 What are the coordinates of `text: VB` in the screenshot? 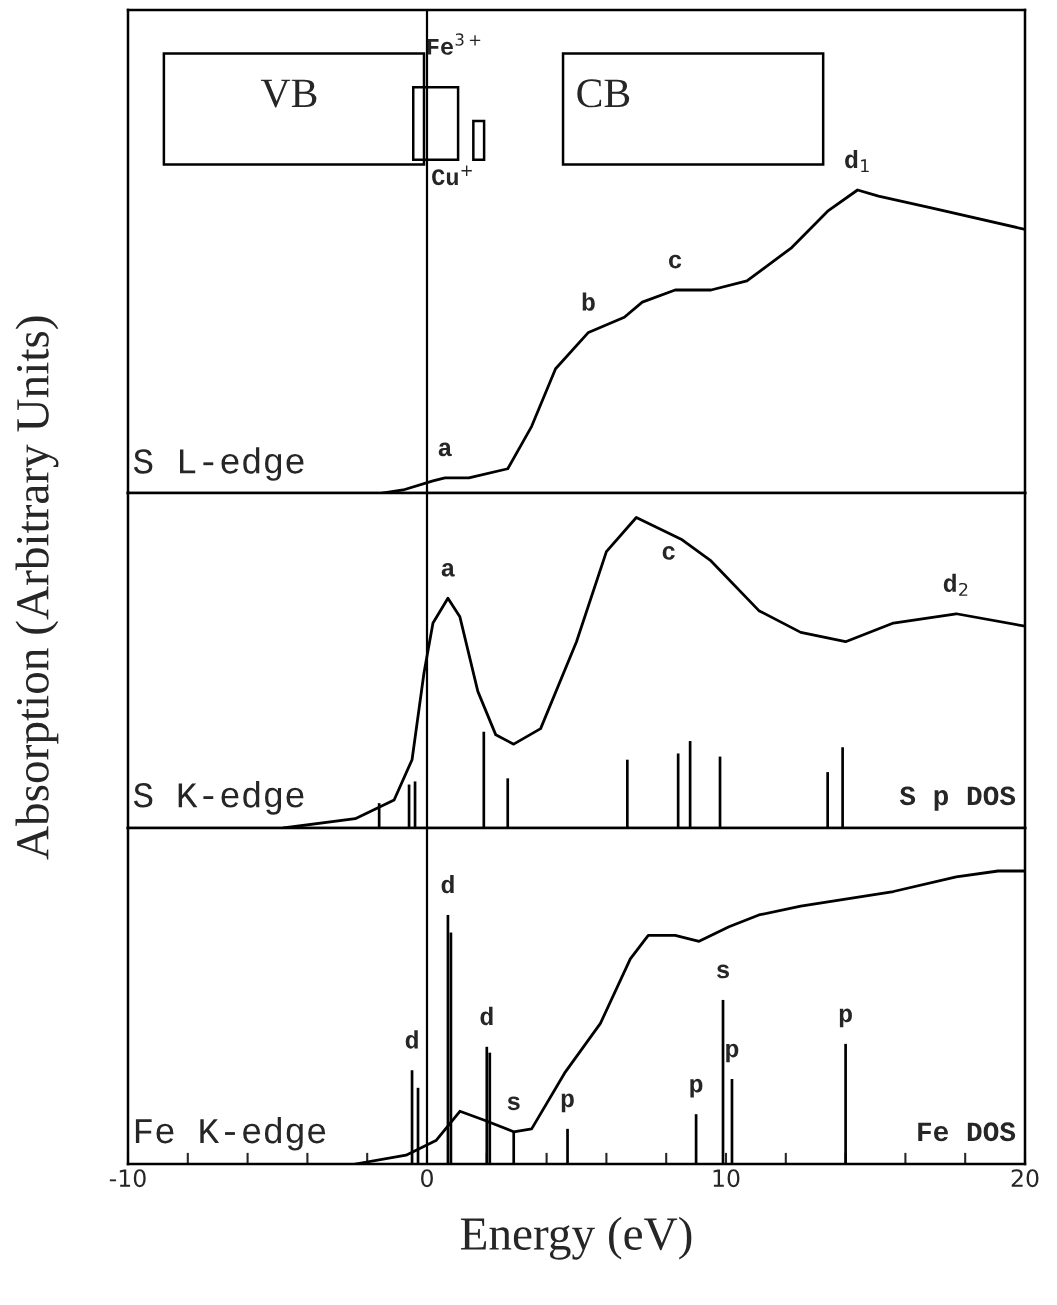 It's located at (288, 93).